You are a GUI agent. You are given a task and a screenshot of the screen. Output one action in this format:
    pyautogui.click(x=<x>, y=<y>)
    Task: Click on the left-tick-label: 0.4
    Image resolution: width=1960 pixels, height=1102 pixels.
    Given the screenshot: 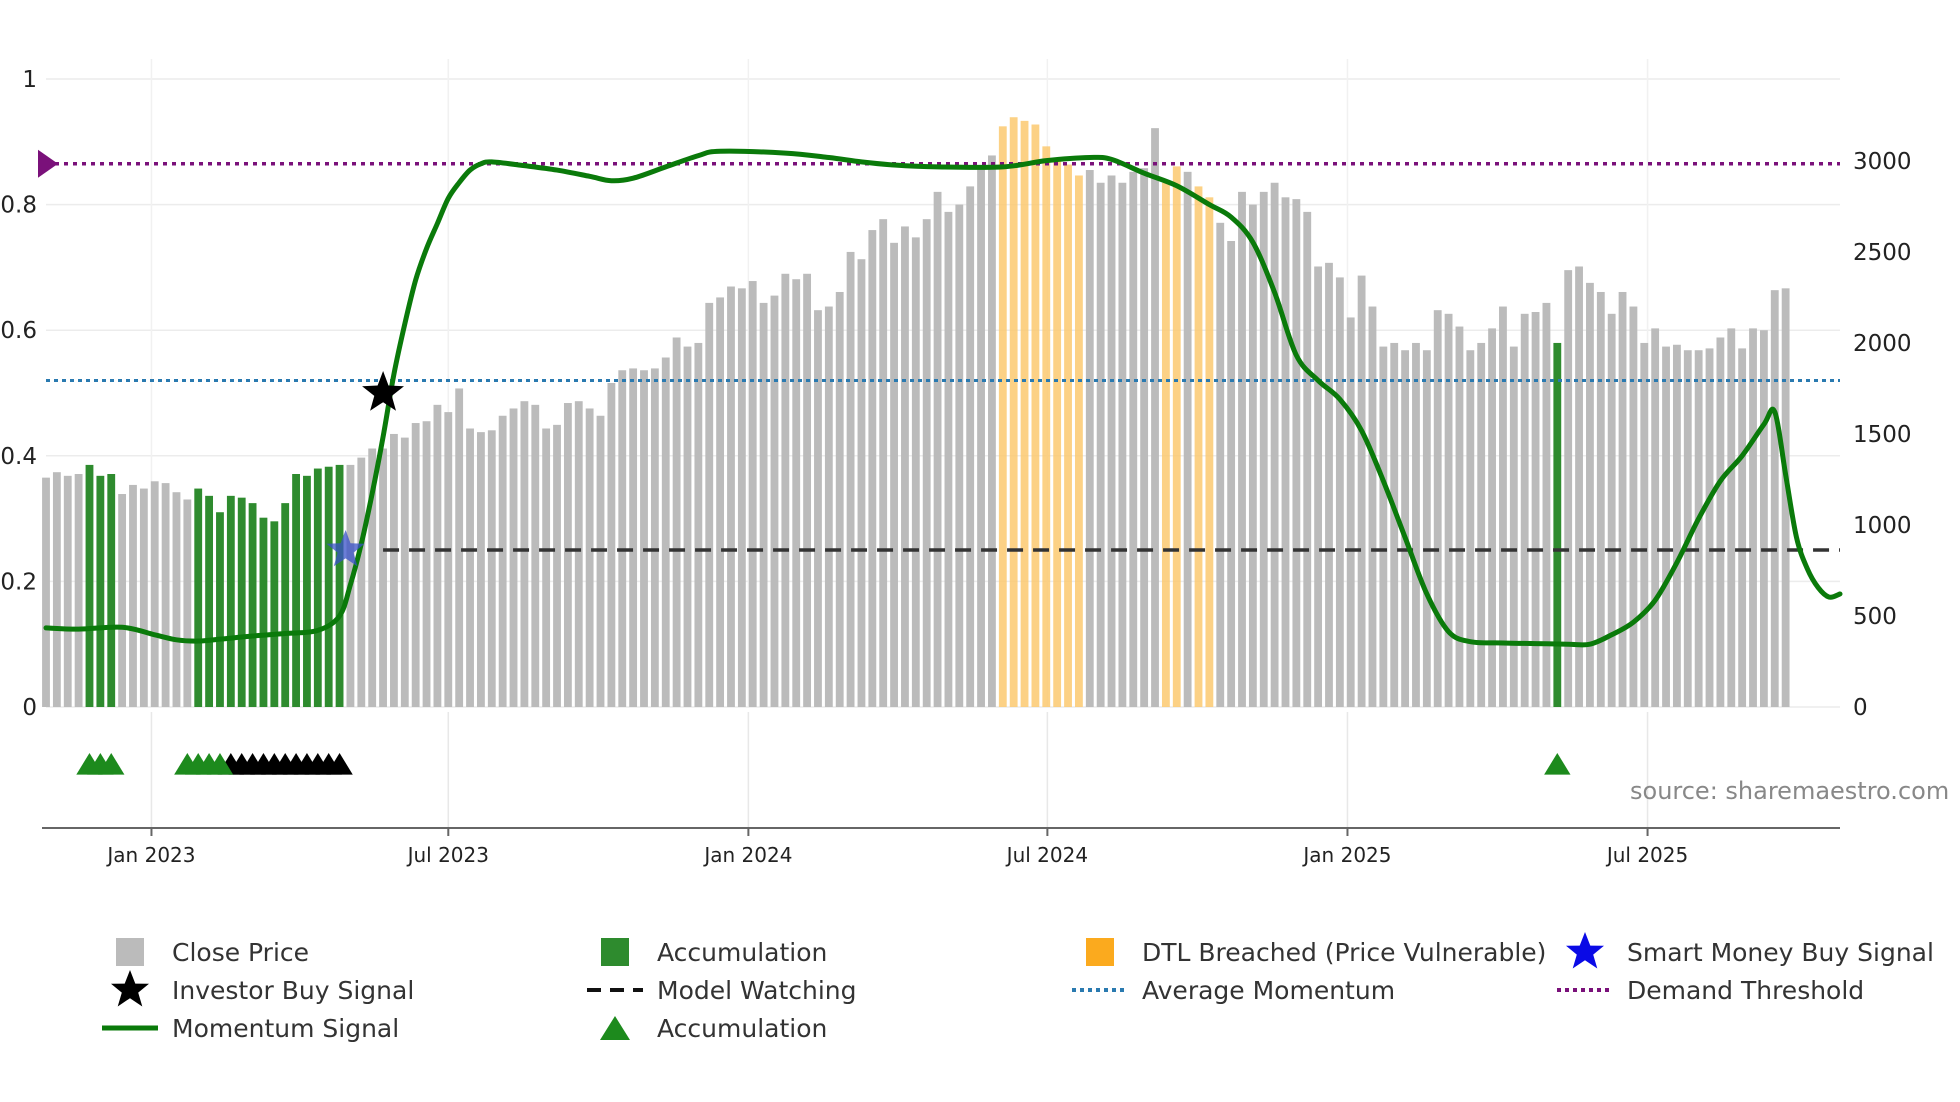 What is the action you would take?
    pyautogui.click(x=18, y=457)
    